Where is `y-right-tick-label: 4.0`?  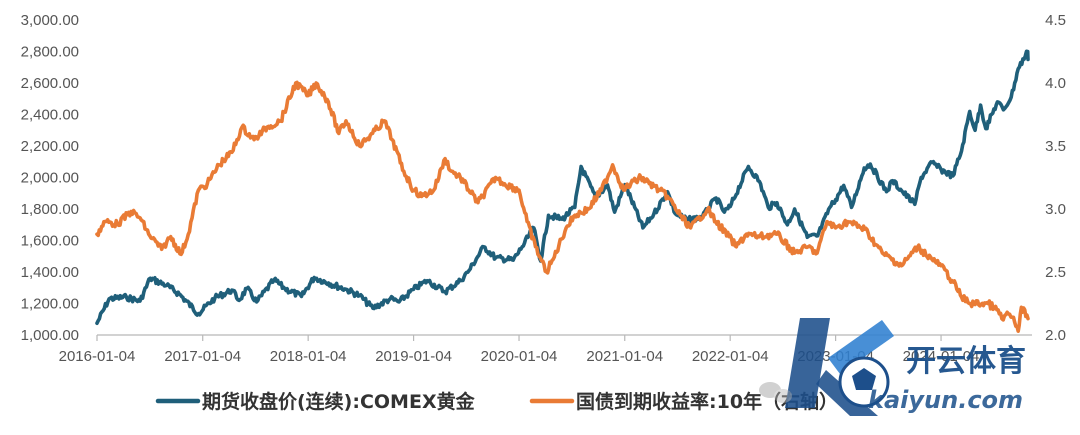 y-right-tick-label: 4.0 is located at coordinates (1055, 83).